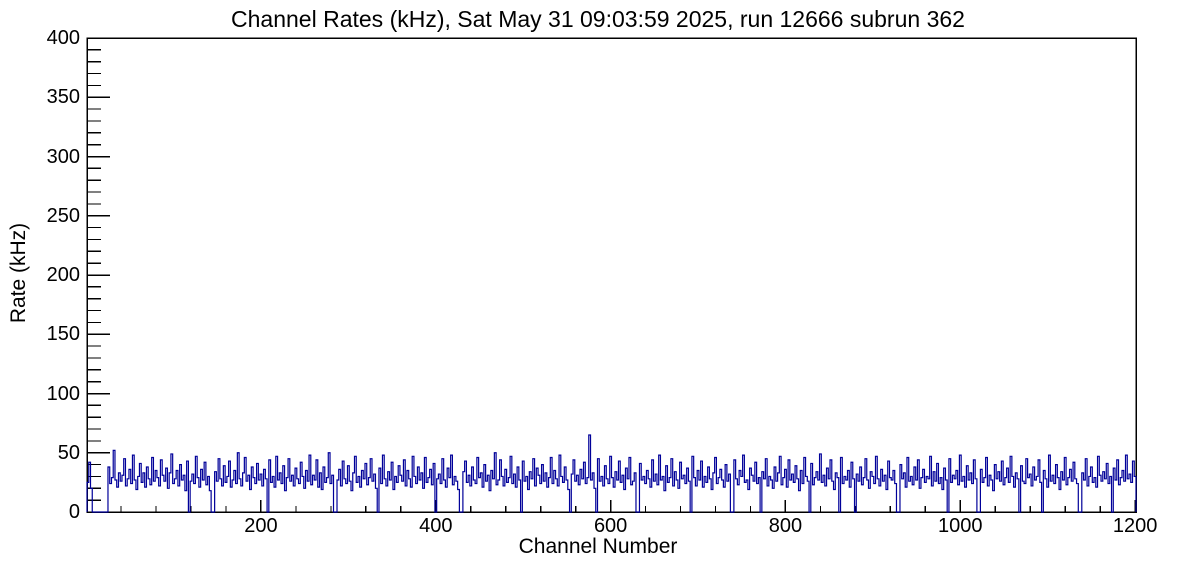 Image resolution: width=1196 pixels, height=572 pixels. Describe the element at coordinates (261, 526) in the screenshot. I see `x-tick-label: 200` at that location.